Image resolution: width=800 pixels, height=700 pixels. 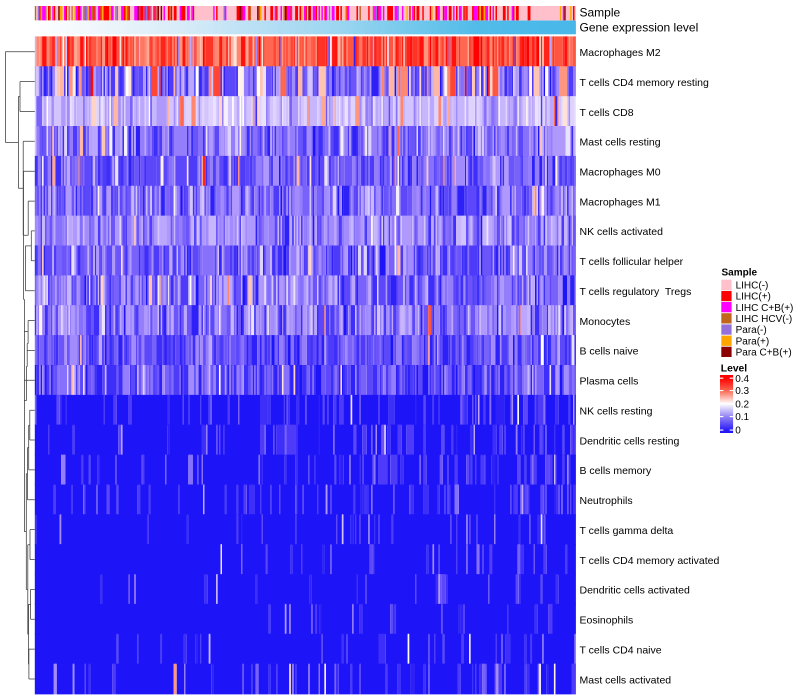 I want to click on svg-text: LIHC(+), so click(x=753, y=297).